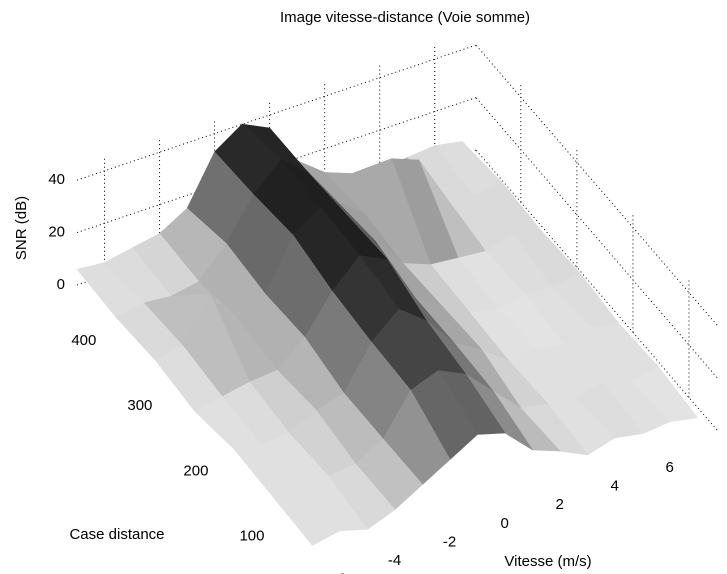 Image resolution: width=727 pixels, height=574 pixels. I want to click on x-tick-label: 4, so click(615, 486).